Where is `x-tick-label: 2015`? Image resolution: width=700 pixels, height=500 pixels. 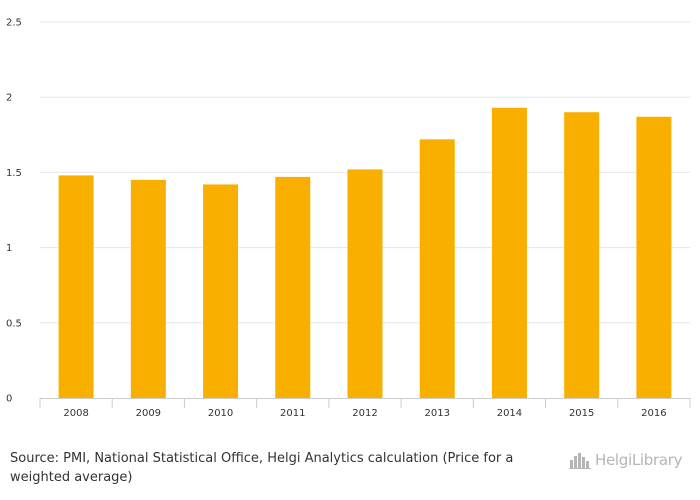 x-tick-label: 2015 is located at coordinates (581, 413).